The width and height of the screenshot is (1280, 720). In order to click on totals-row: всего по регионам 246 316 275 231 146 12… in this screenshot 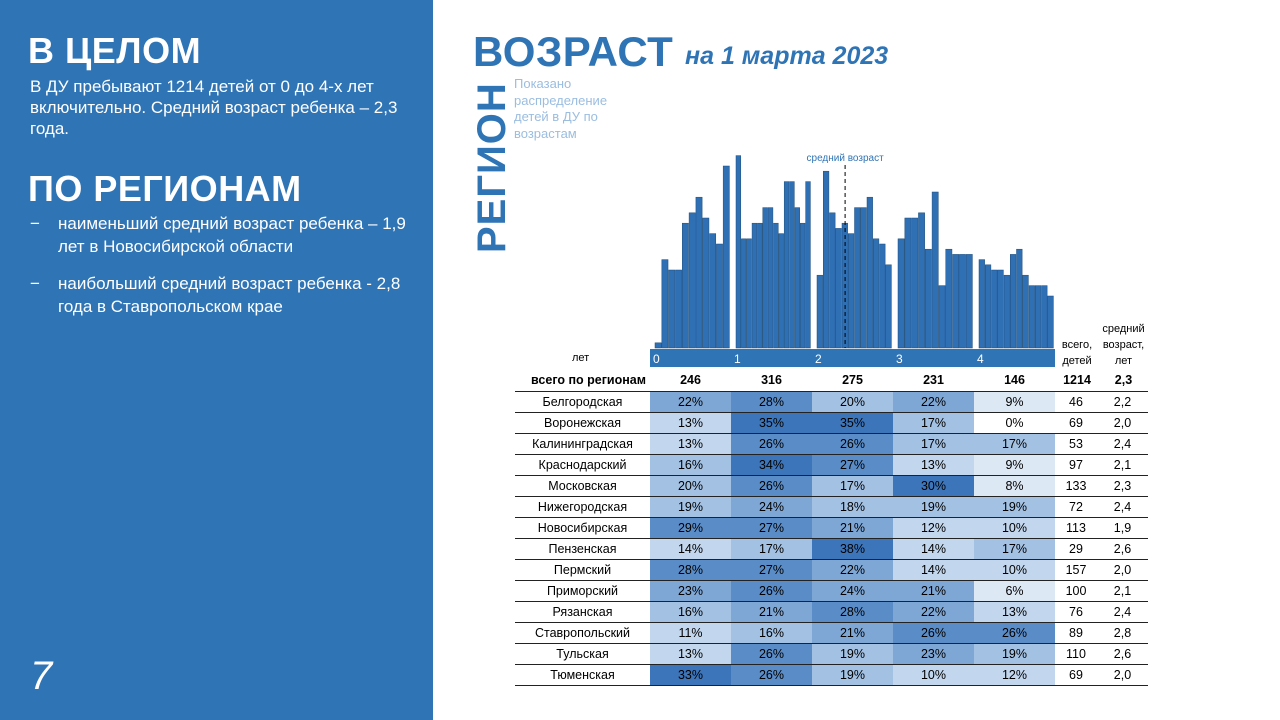, I will do `click(640, 380)`.